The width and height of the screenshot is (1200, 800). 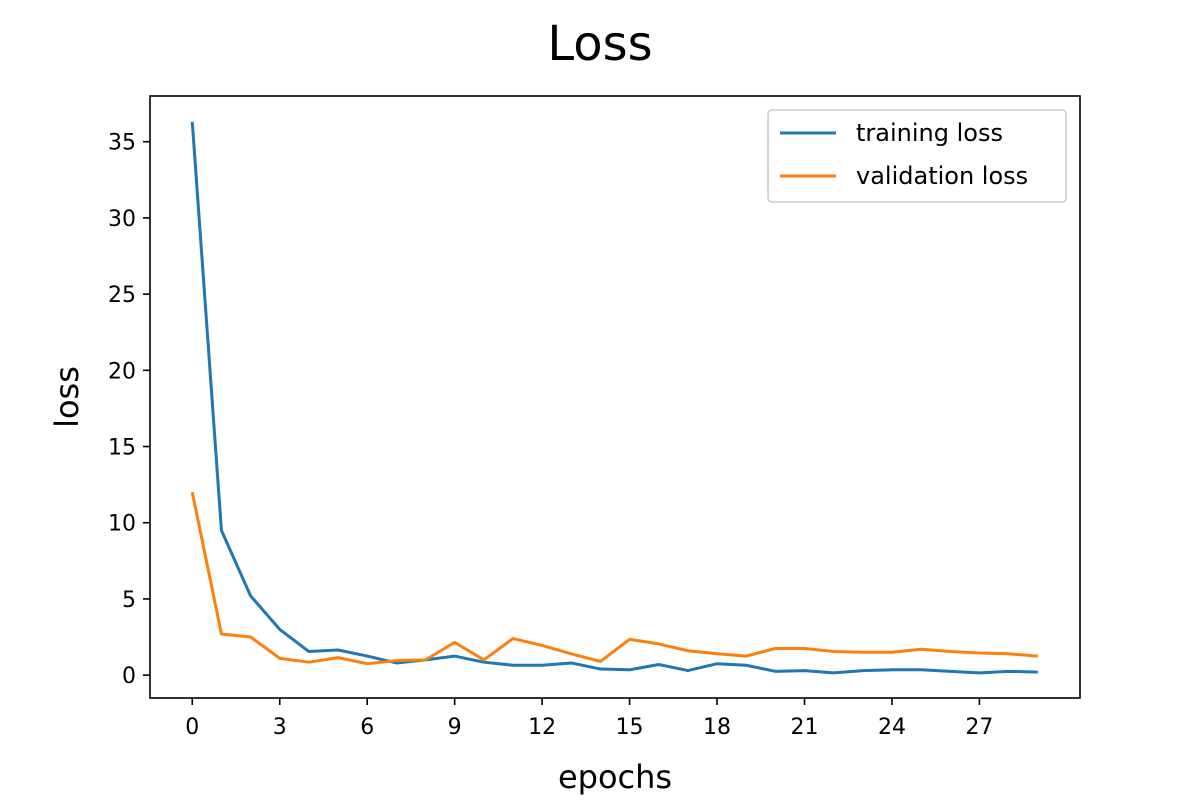 What do you see at coordinates (122, 448) in the screenshot?
I see `y-tick-label: 15` at bounding box center [122, 448].